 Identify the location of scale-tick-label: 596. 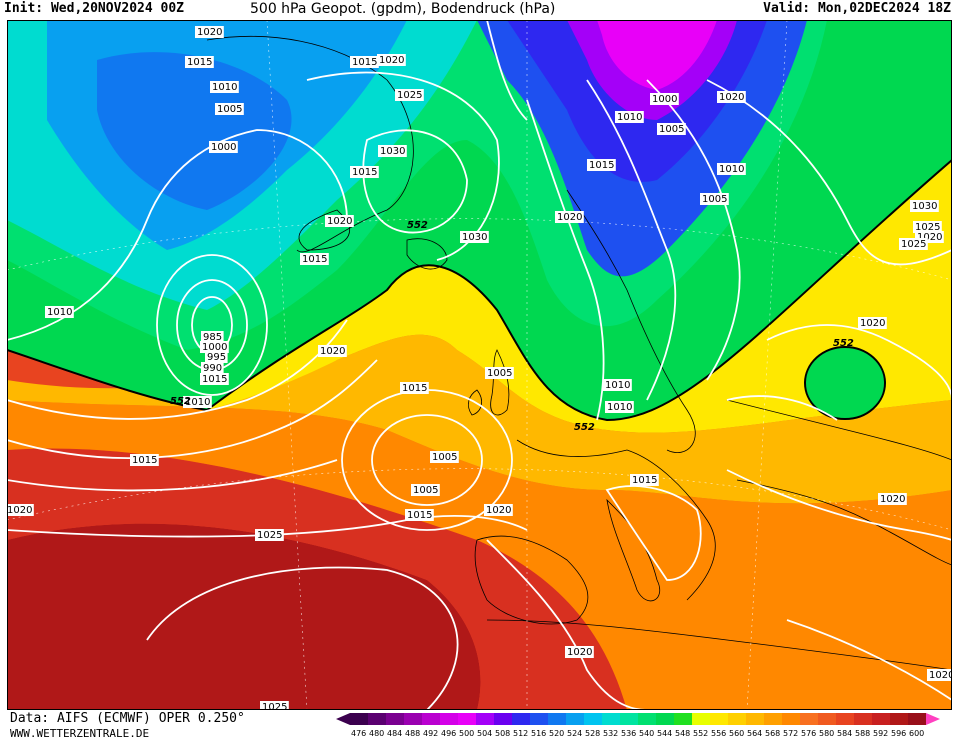
(898, 733).